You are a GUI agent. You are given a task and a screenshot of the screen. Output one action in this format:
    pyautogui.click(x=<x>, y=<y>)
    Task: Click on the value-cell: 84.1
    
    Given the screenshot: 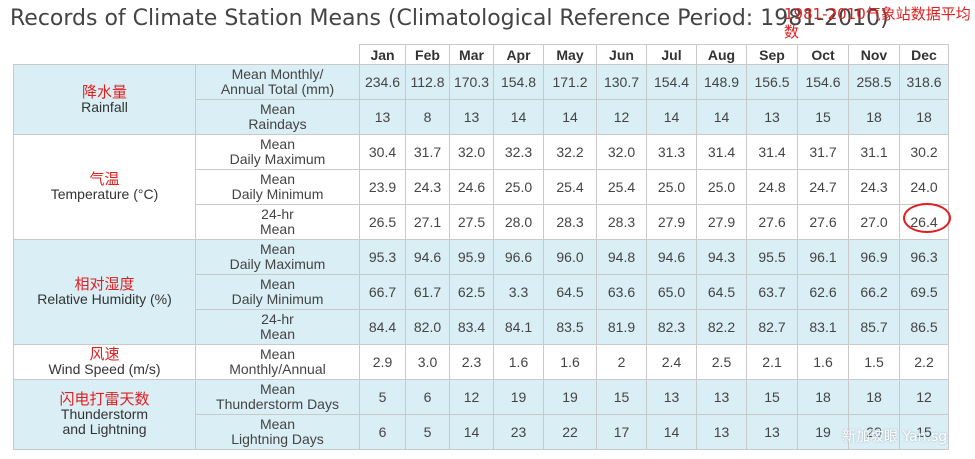 What is the action you would take?
    pyautogui.click(x=518, y=327)
    